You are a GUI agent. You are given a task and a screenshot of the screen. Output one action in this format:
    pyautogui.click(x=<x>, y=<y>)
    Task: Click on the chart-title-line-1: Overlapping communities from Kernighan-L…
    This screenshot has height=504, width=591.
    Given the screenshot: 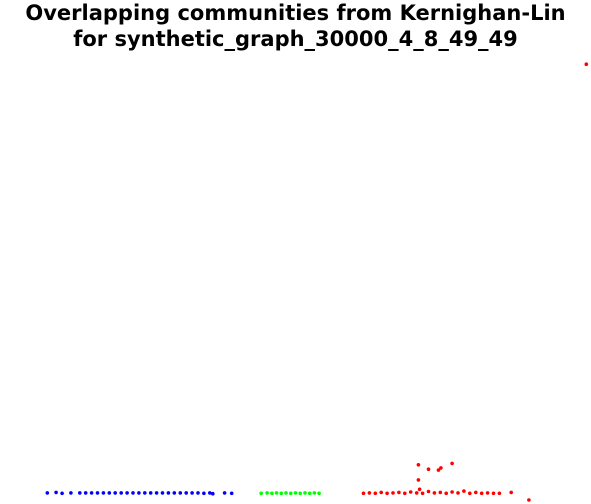 What is the action you would take?
    pyautogui.click(x=295, y=13)
    